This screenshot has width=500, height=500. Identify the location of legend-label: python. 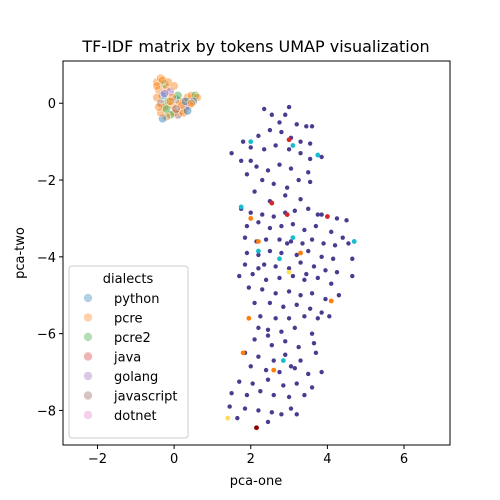
(136, 299).